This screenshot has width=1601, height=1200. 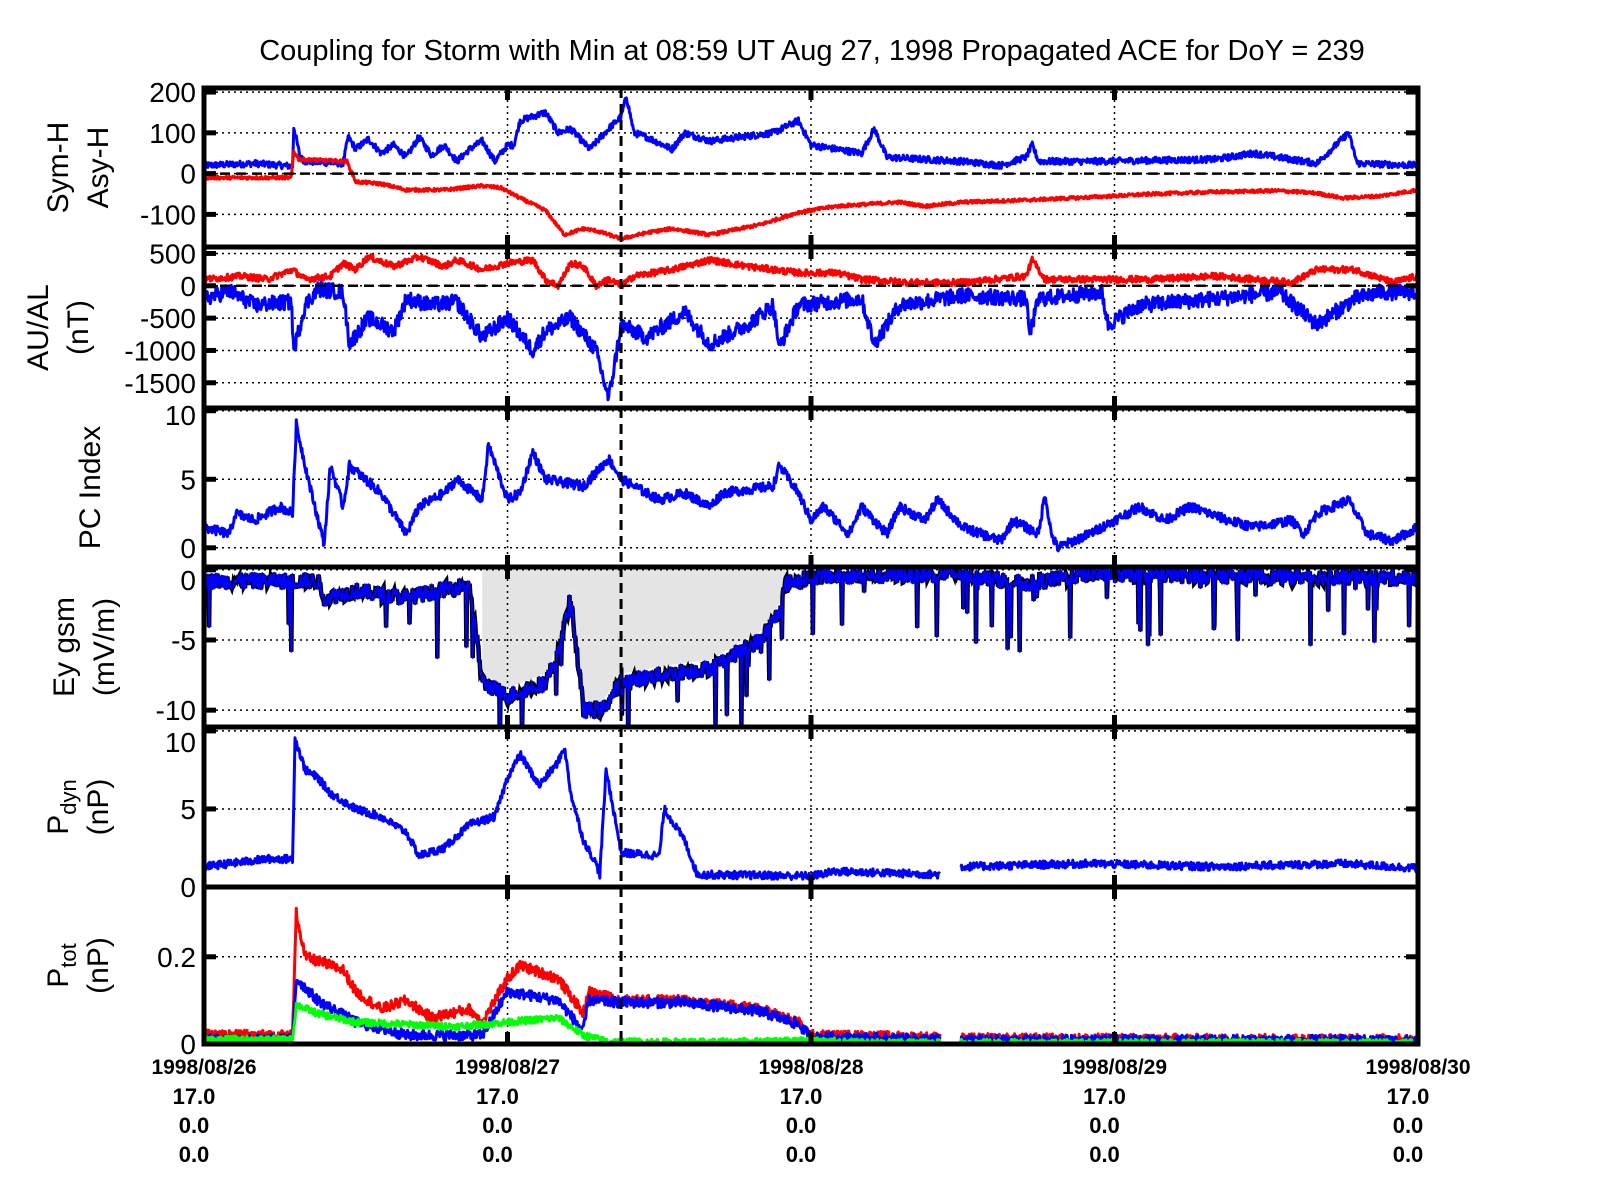 What do you see at coordinates (68, 796) in the screenshot?
I see `y-axis-label-subscript: dyn` at bounding box center [68, 796].